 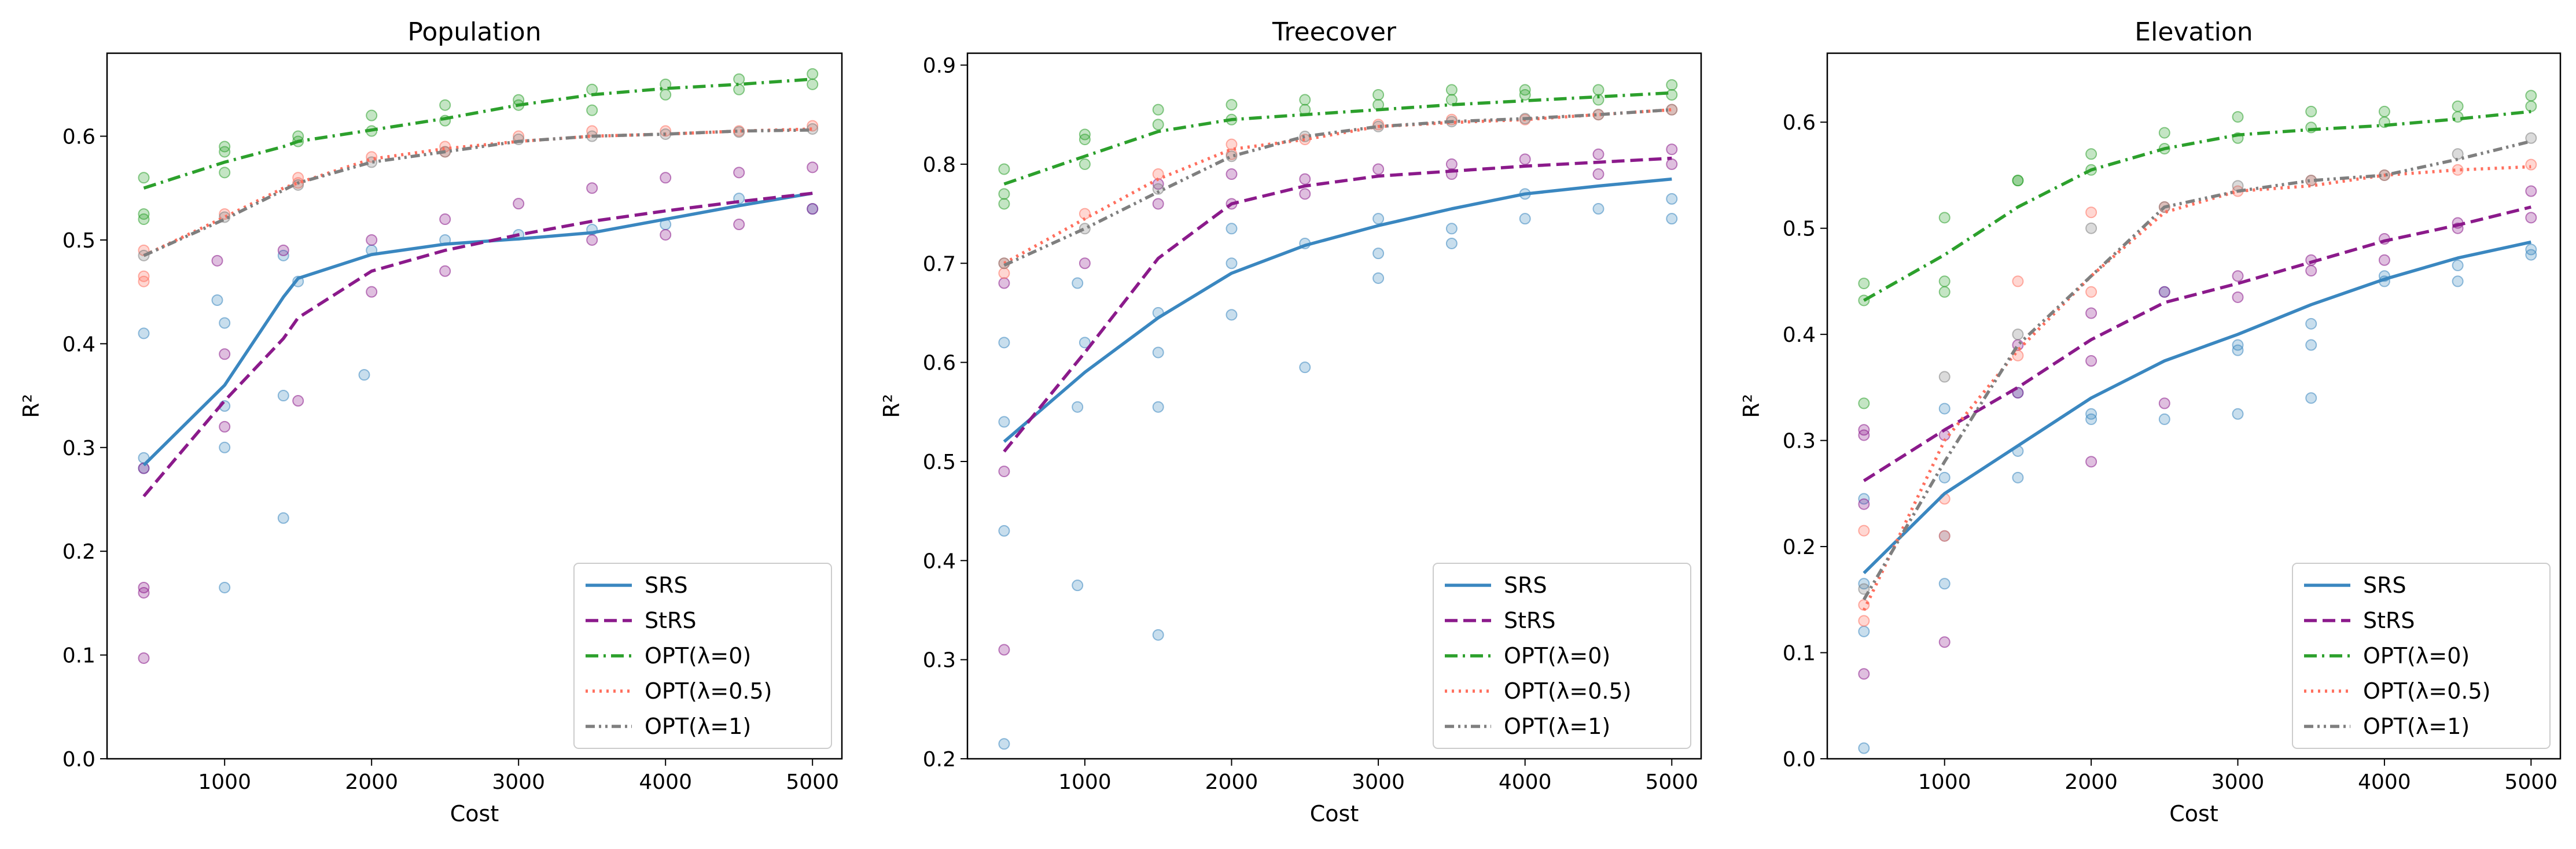 What do you see at coordinates (939, 66) in the screenshot?
I see `y-tick-label: 0.9` at bounding box center [939, 66].